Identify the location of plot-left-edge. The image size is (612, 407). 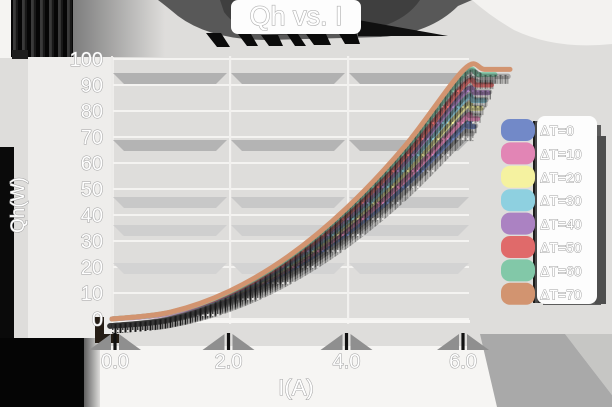
(112, 190).